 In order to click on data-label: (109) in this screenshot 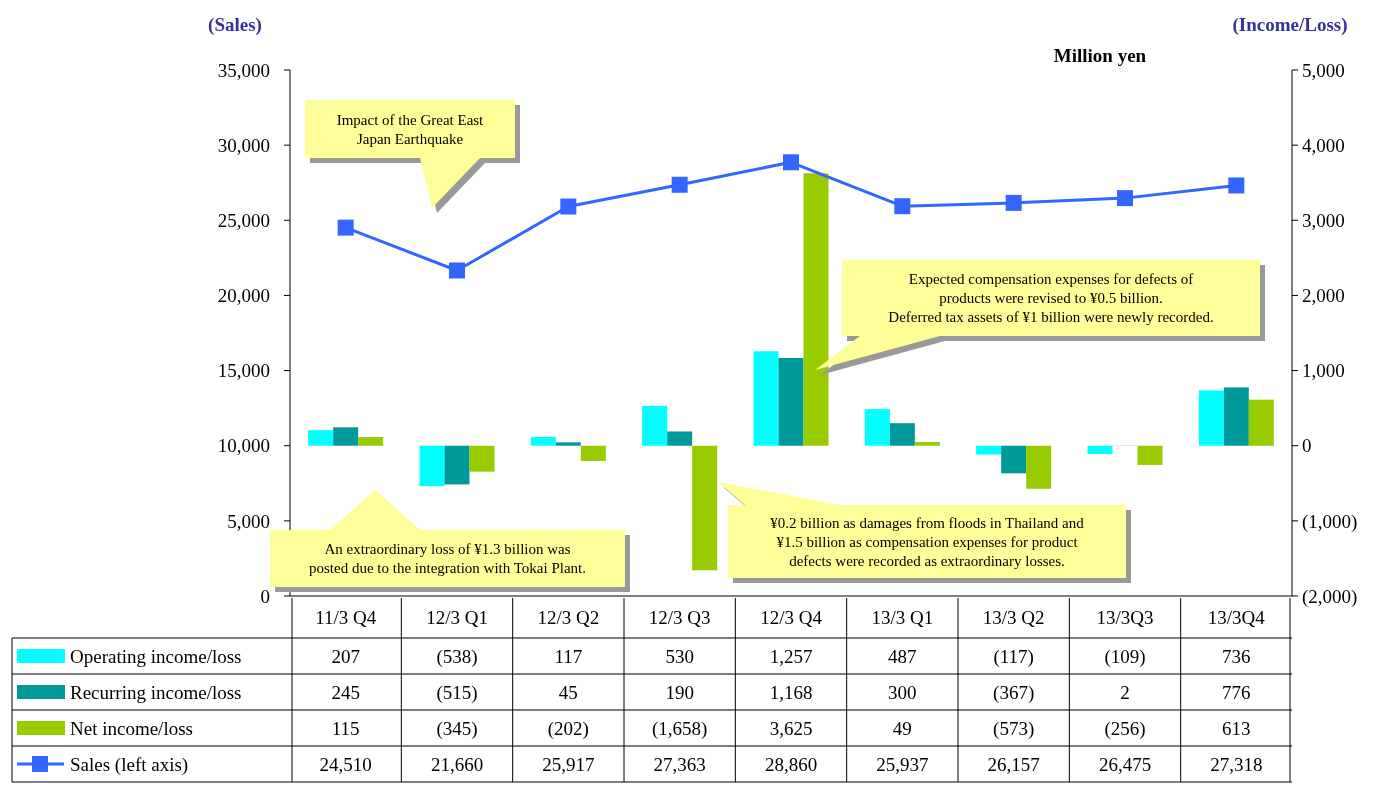, I will do `click(1125, 656)`.